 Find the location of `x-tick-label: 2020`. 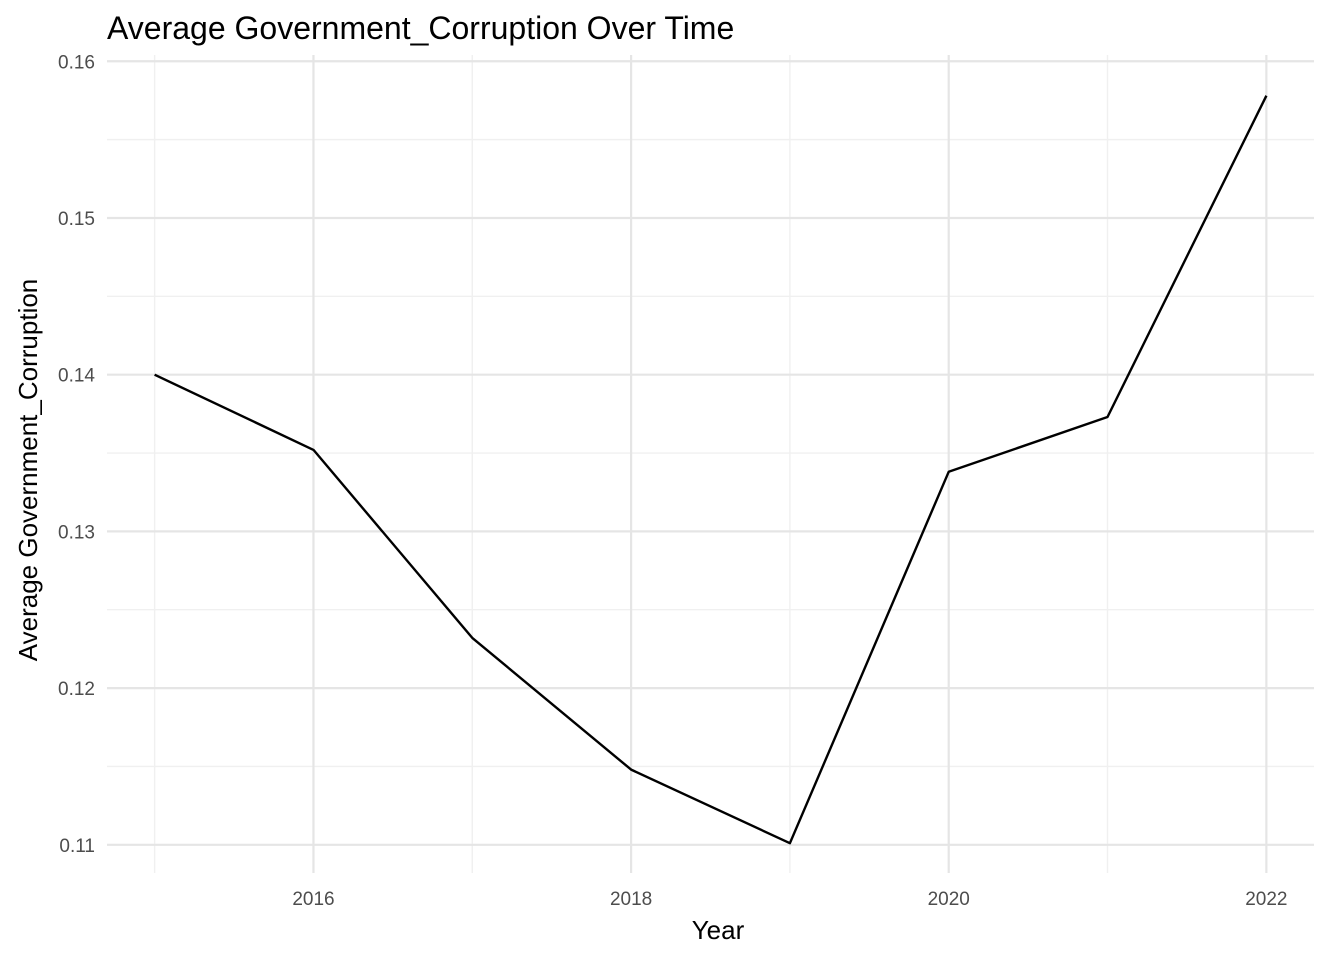

x-tick-label: 2020 is located at coordinates (949, 899).